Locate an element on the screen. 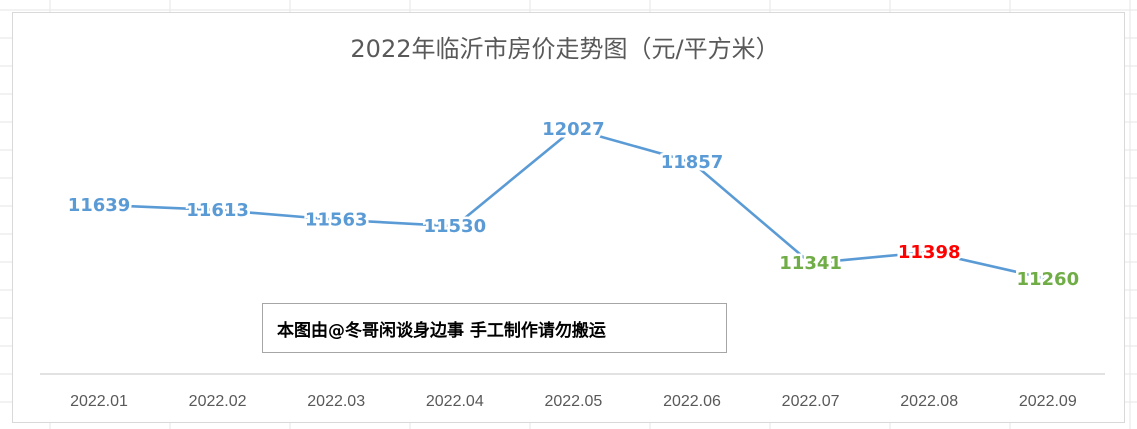 The width and height of the screenshot is (1137, 429). chart-title: 2022年临沂市房价走势图（元/平方米） is located at coordinates (564, 49).